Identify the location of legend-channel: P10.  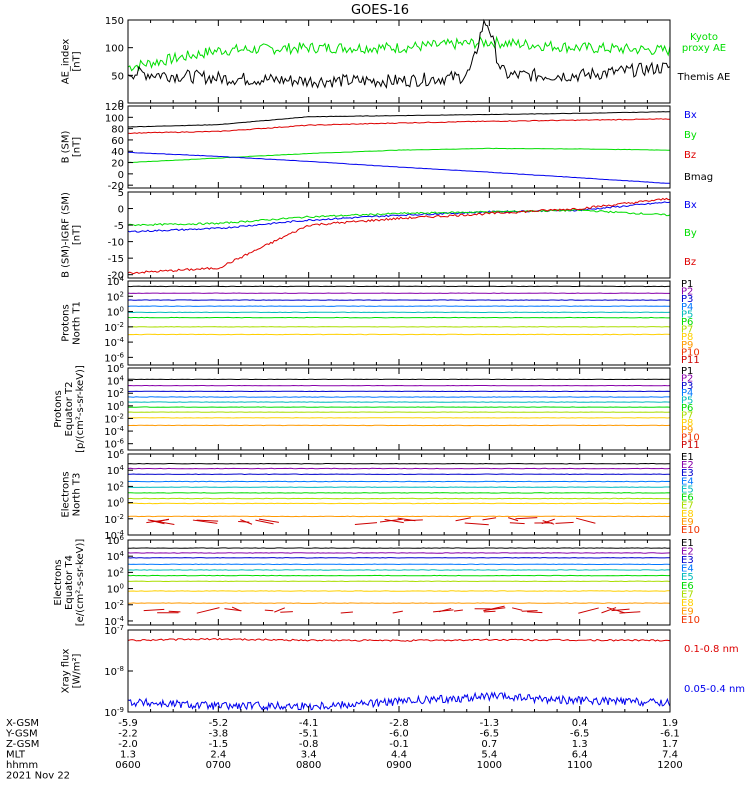
(690, 438).